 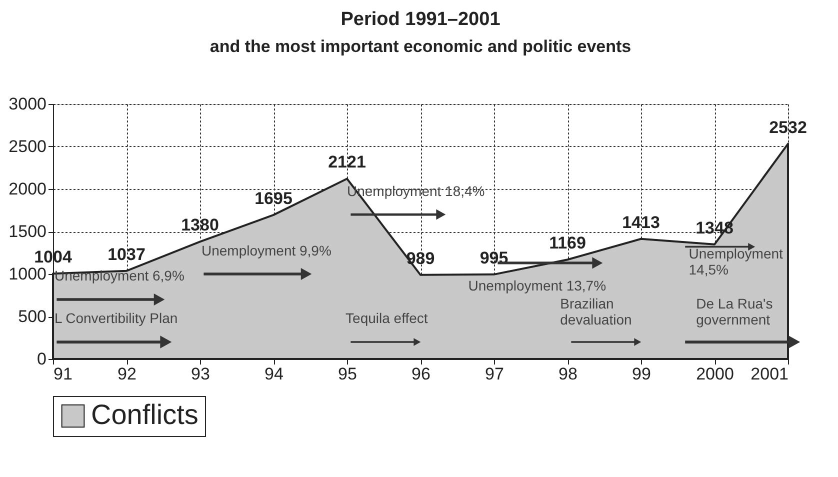 What do you see at coordinates (200, 225) in the screenshot?
I see `data-label: 1380` at bounding box center [200, 225].